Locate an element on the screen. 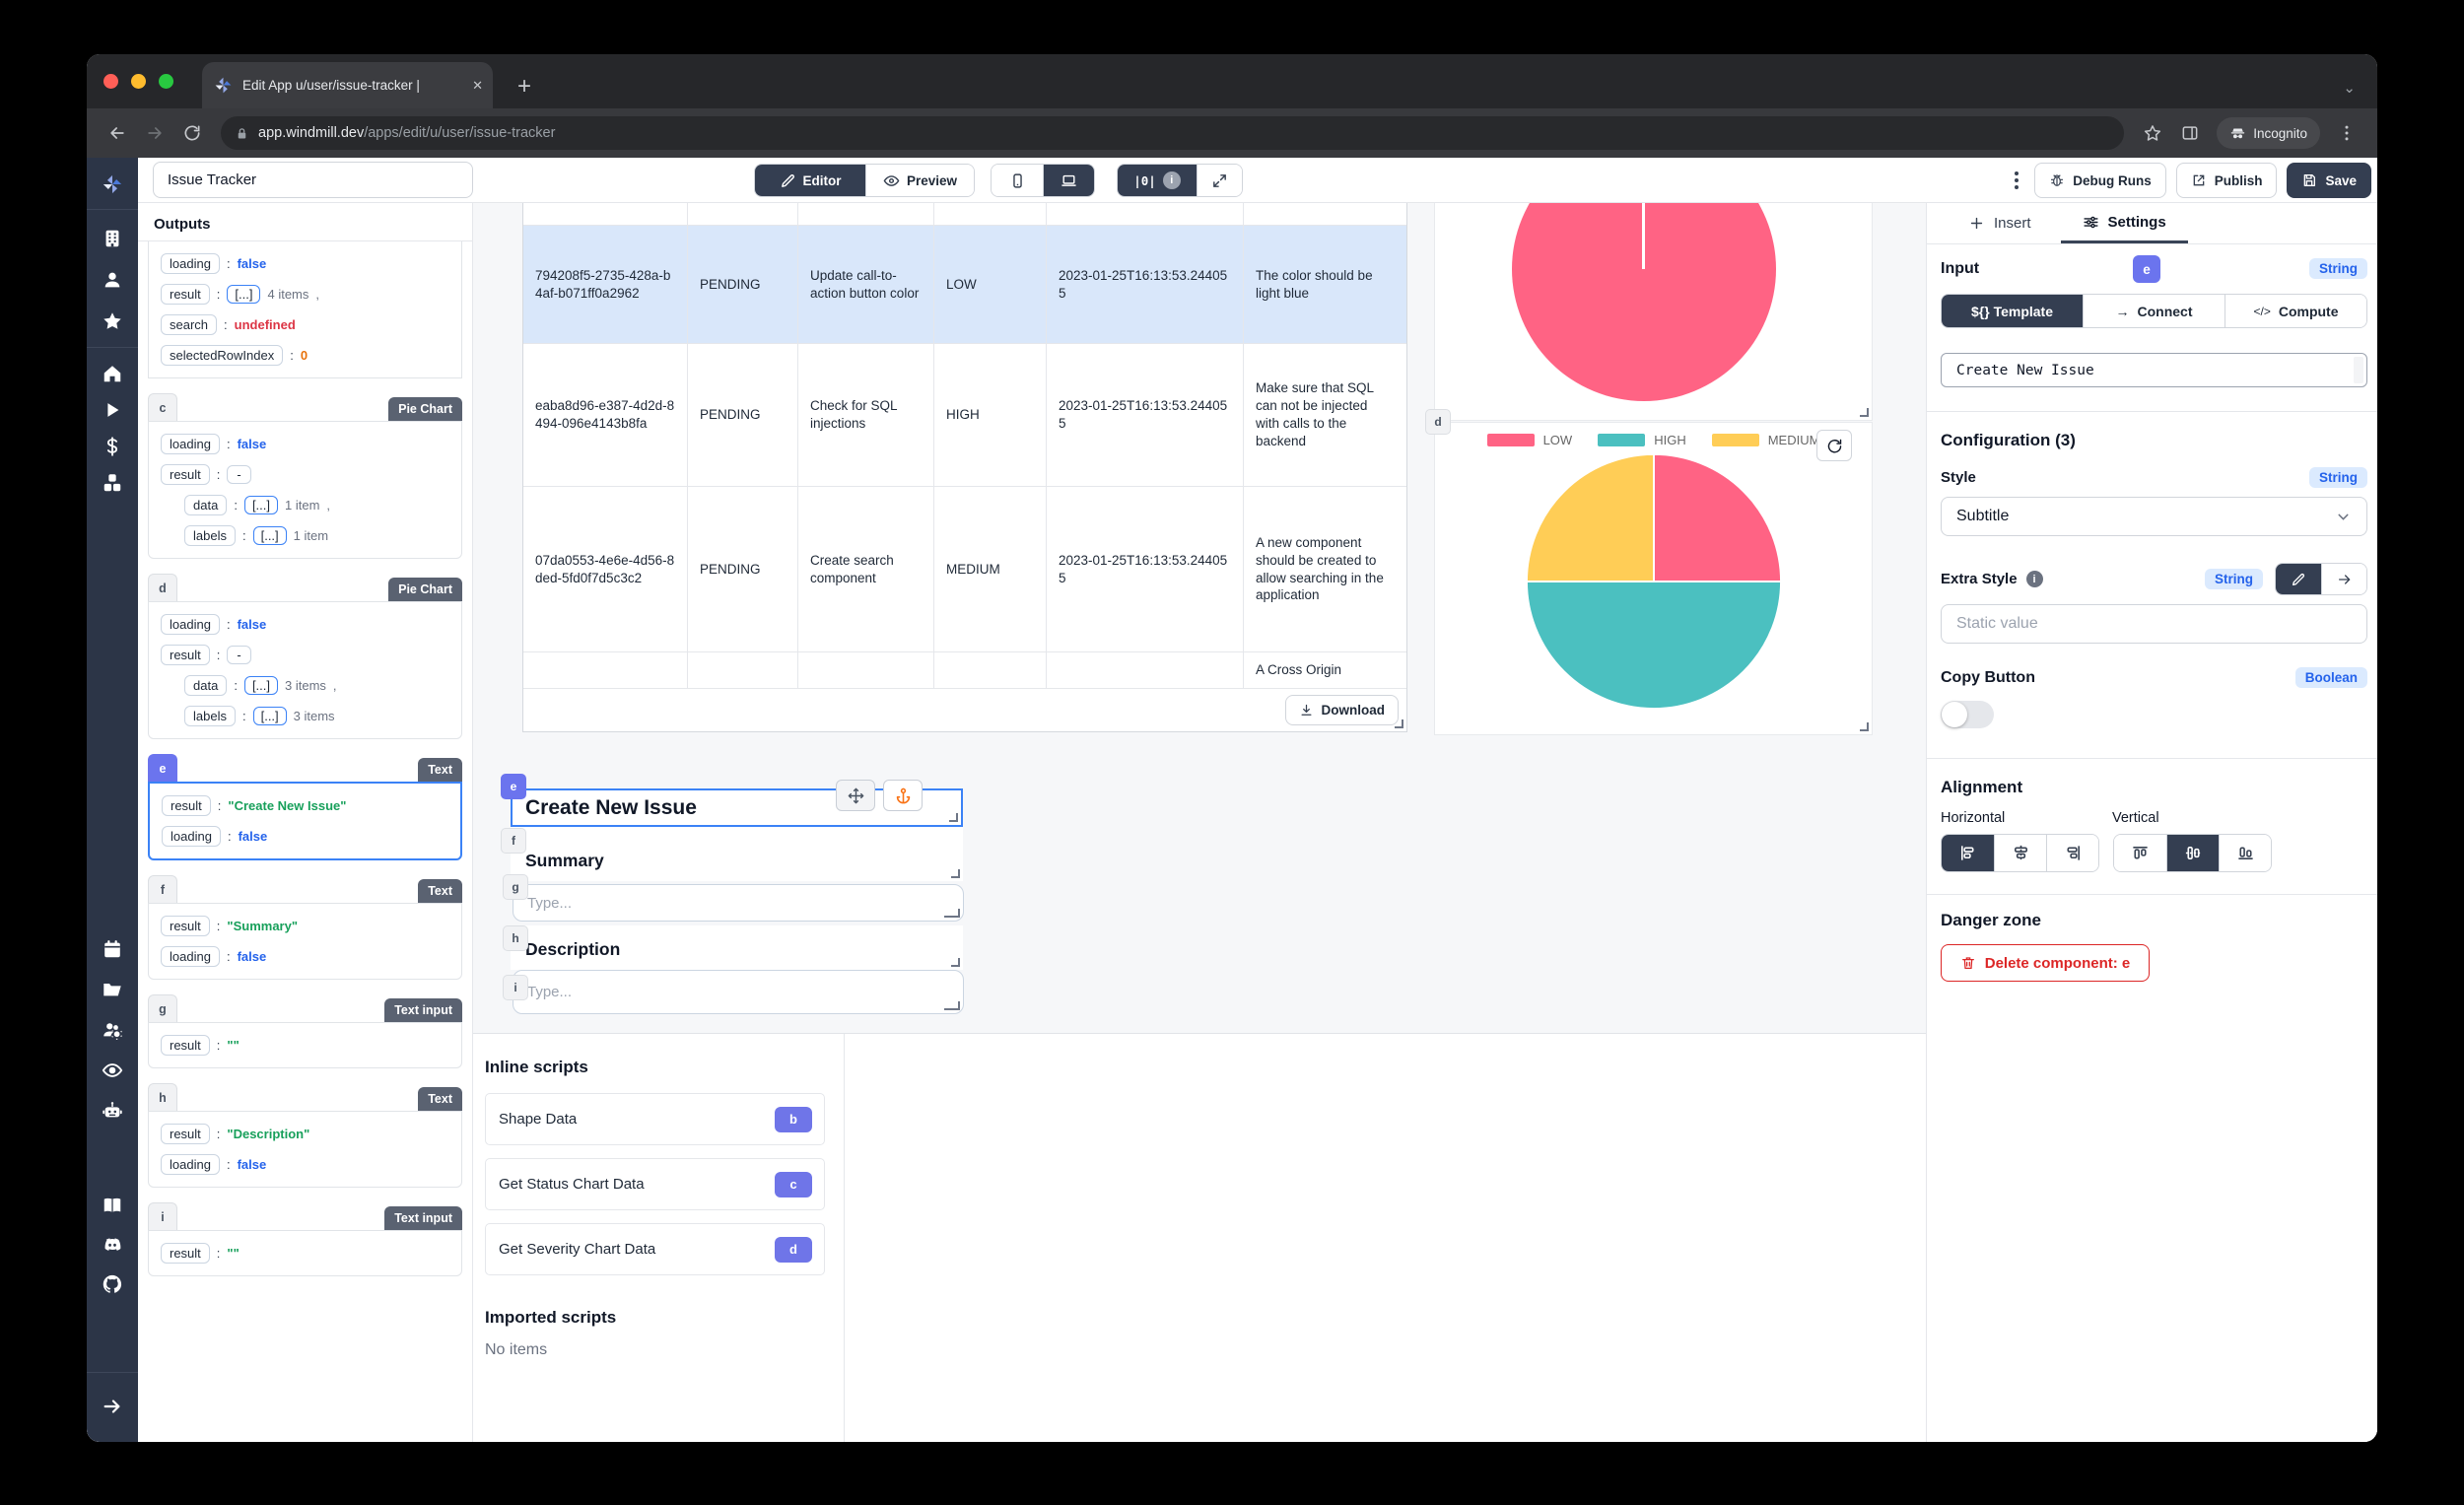 Image resolution: width=2464 pixels, height=1505 pixels. maximize-window-button is located at coordinates (166, 81).